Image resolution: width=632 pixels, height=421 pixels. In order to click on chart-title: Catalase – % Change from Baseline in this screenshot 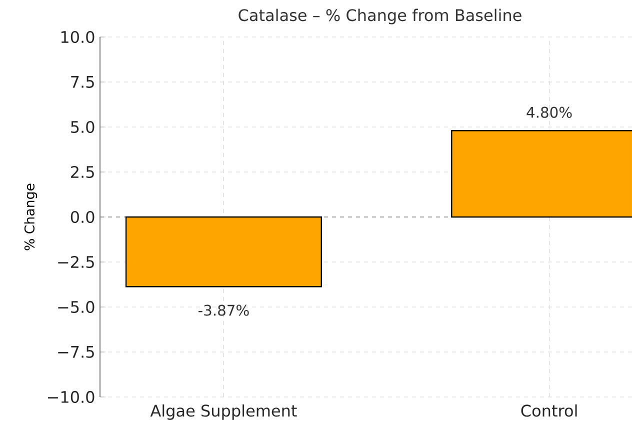, I will do `click(380, 16)`.